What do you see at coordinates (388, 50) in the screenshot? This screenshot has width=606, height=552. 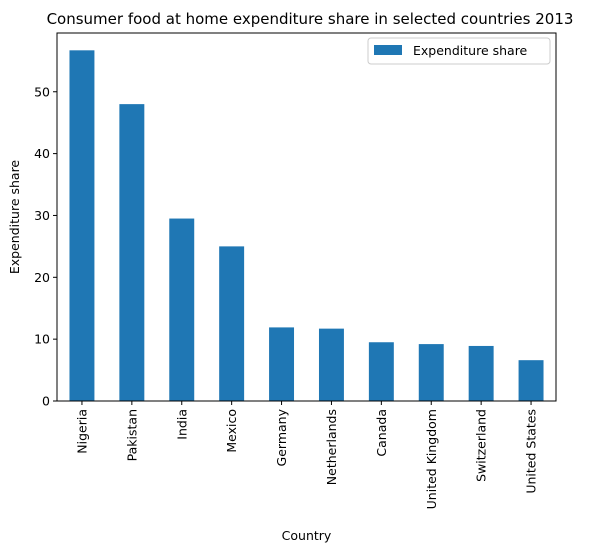 I see `legend-swatch` at bounding box center [388, 50].